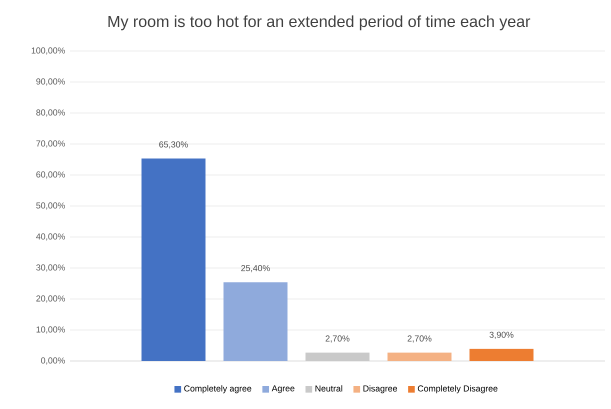 The height and width of the screenshot is (409, 611). Describe the element at coordinates (50, 299) in the screenshot. I see `y-tick-label: 20,00%` at that location.